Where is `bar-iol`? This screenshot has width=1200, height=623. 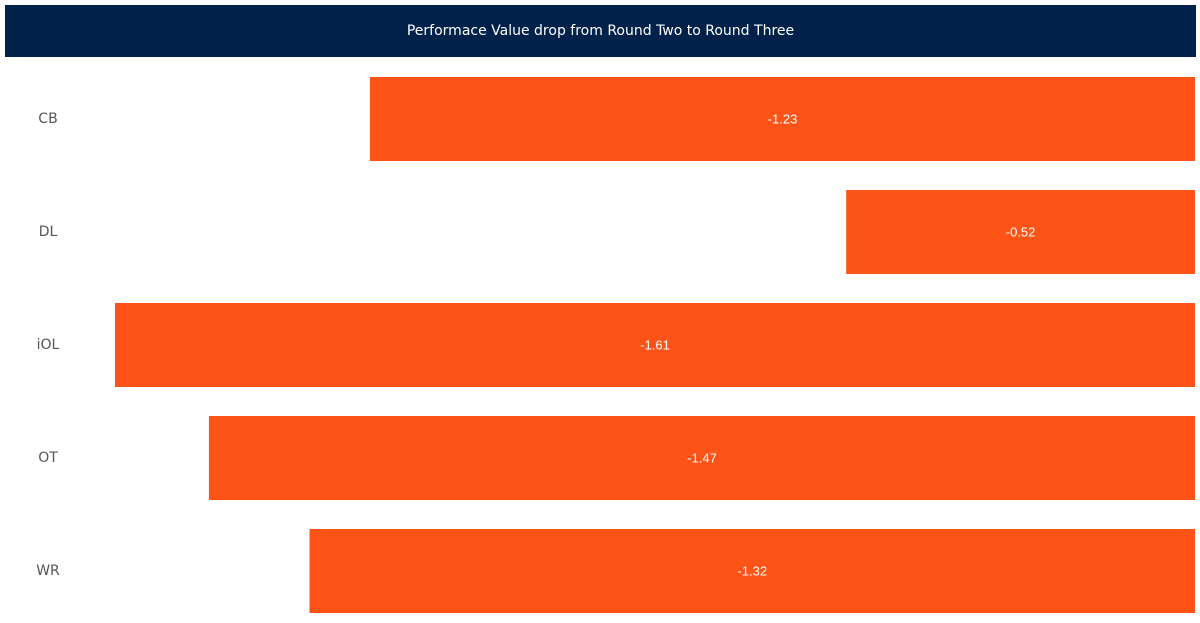
bar-iol is located at coordinates (655, 345).